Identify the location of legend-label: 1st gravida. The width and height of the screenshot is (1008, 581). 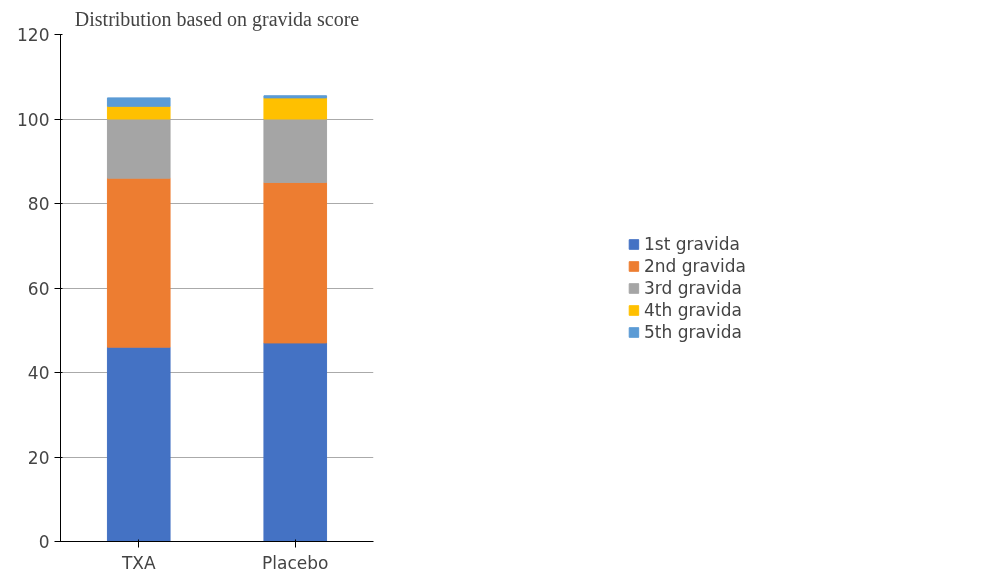
(692, 243).